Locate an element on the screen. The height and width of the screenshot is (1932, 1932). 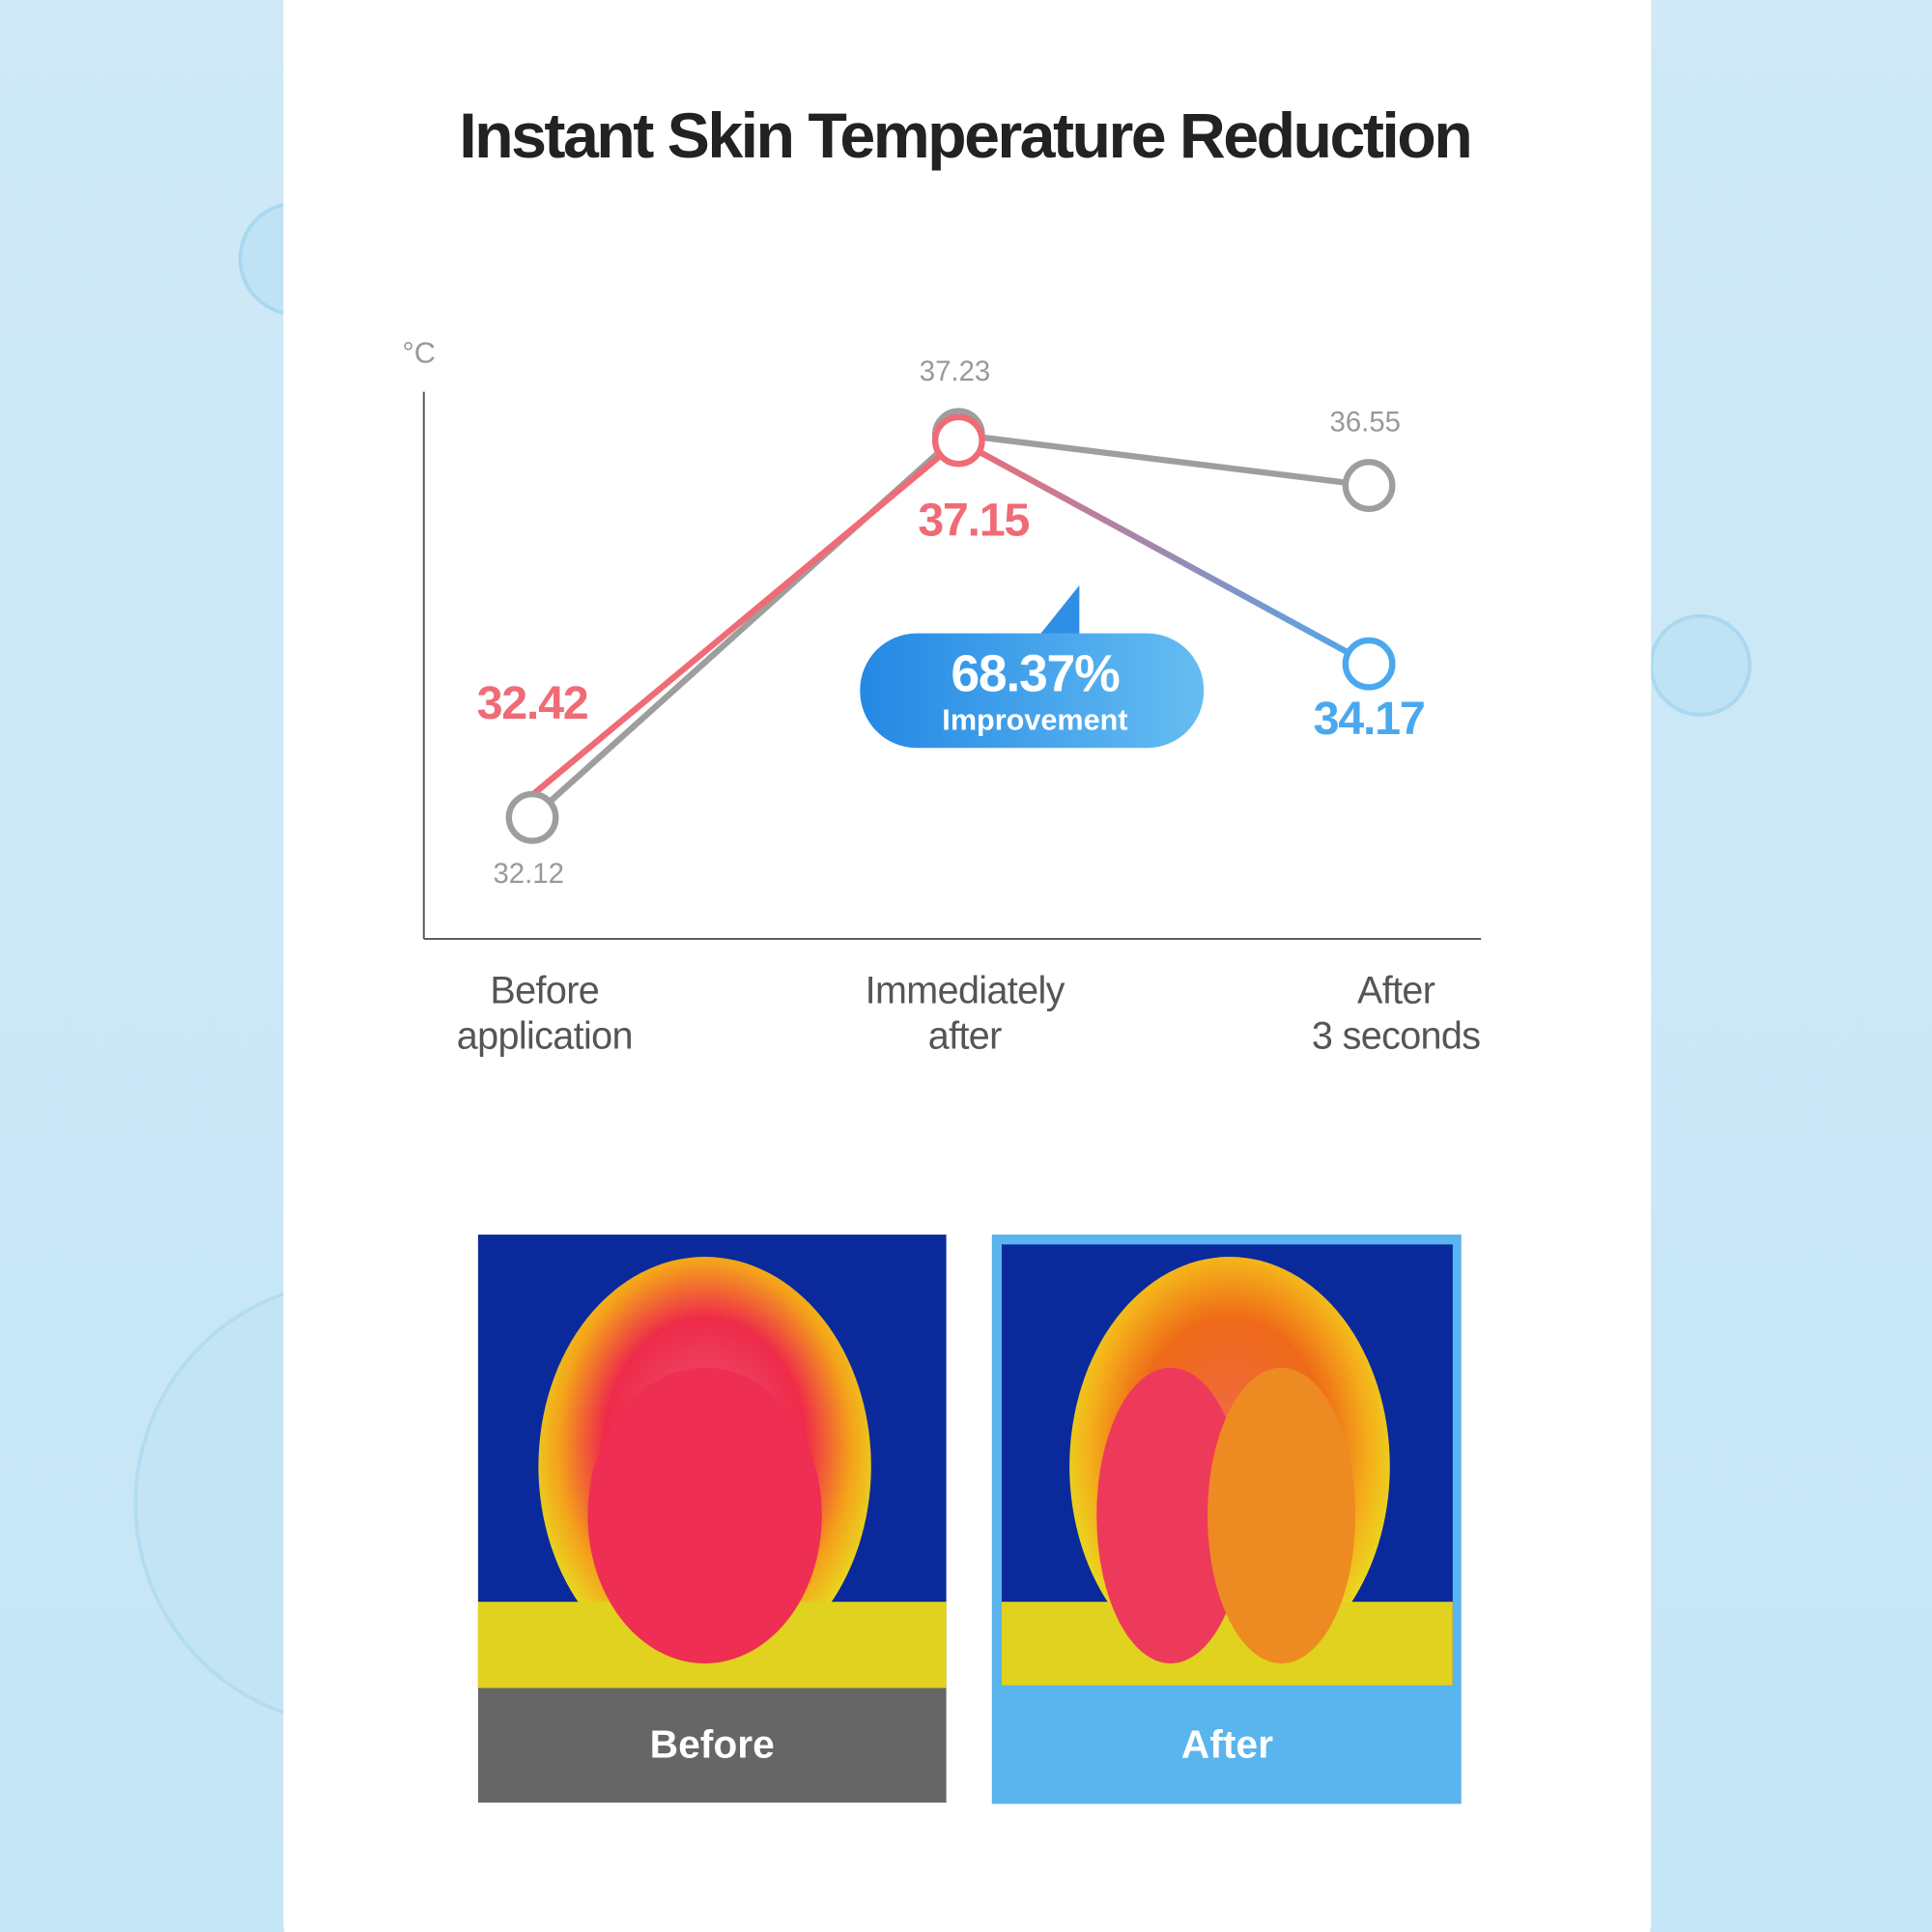
value-label: 32.42 is located at coordinates (532, 703).